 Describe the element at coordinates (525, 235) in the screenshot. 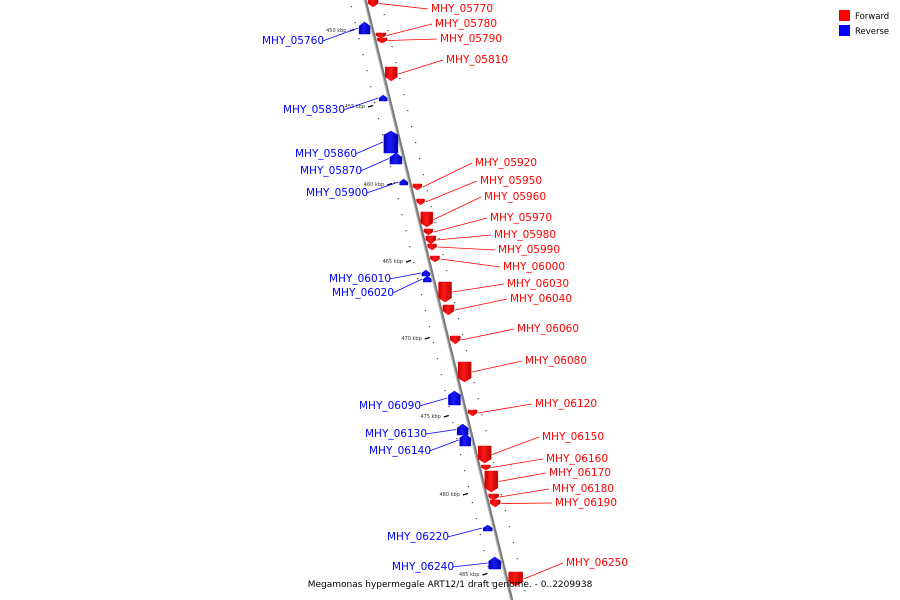

I see `gene-label: MHY_05980` at that location.